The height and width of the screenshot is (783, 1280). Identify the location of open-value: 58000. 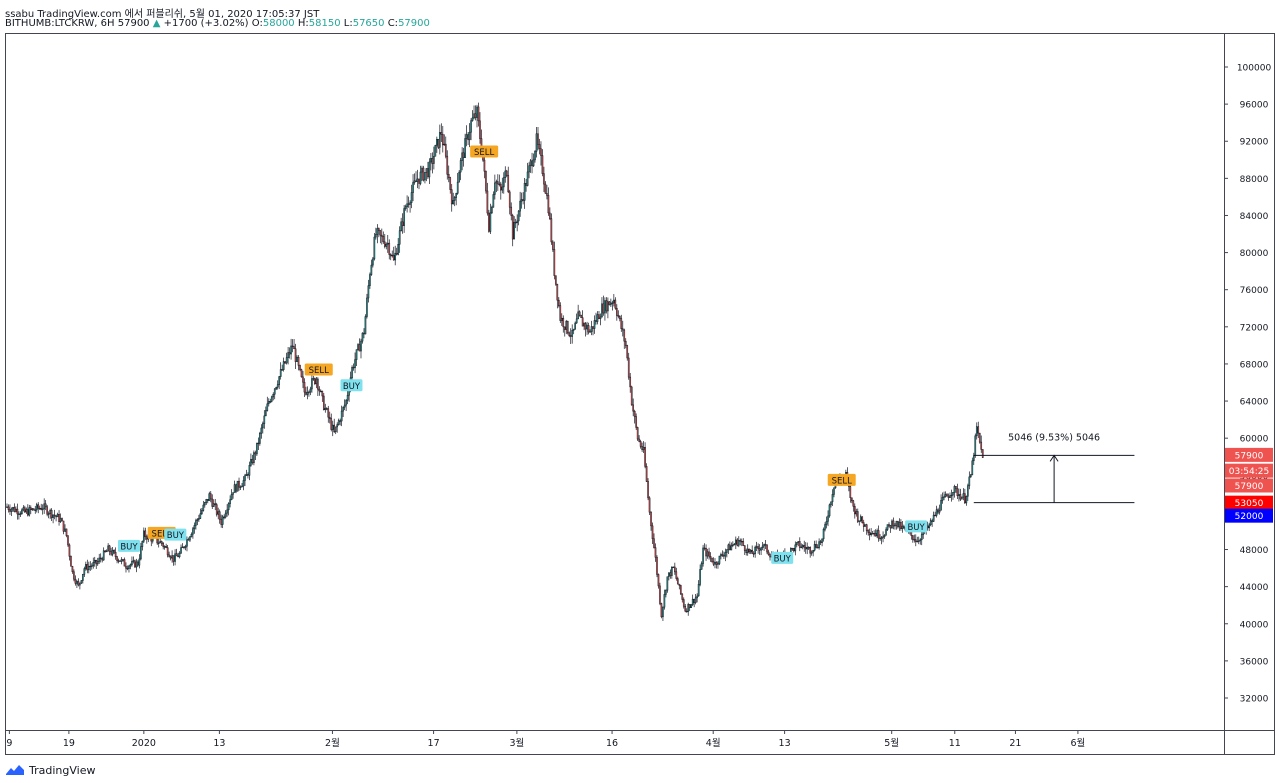
(278, 23).